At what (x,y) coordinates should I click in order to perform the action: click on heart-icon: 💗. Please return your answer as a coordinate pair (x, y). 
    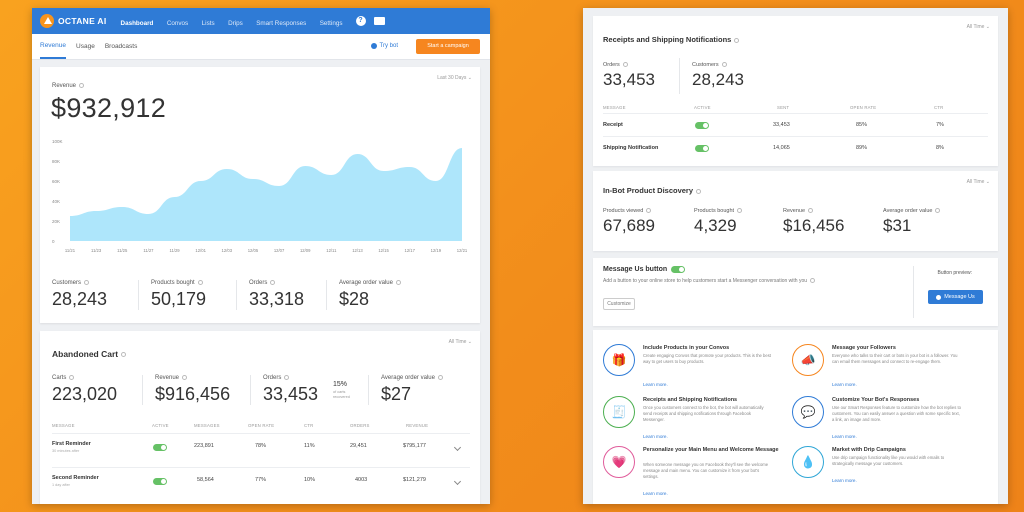
    Looking at the image, I should click on (619, 462).